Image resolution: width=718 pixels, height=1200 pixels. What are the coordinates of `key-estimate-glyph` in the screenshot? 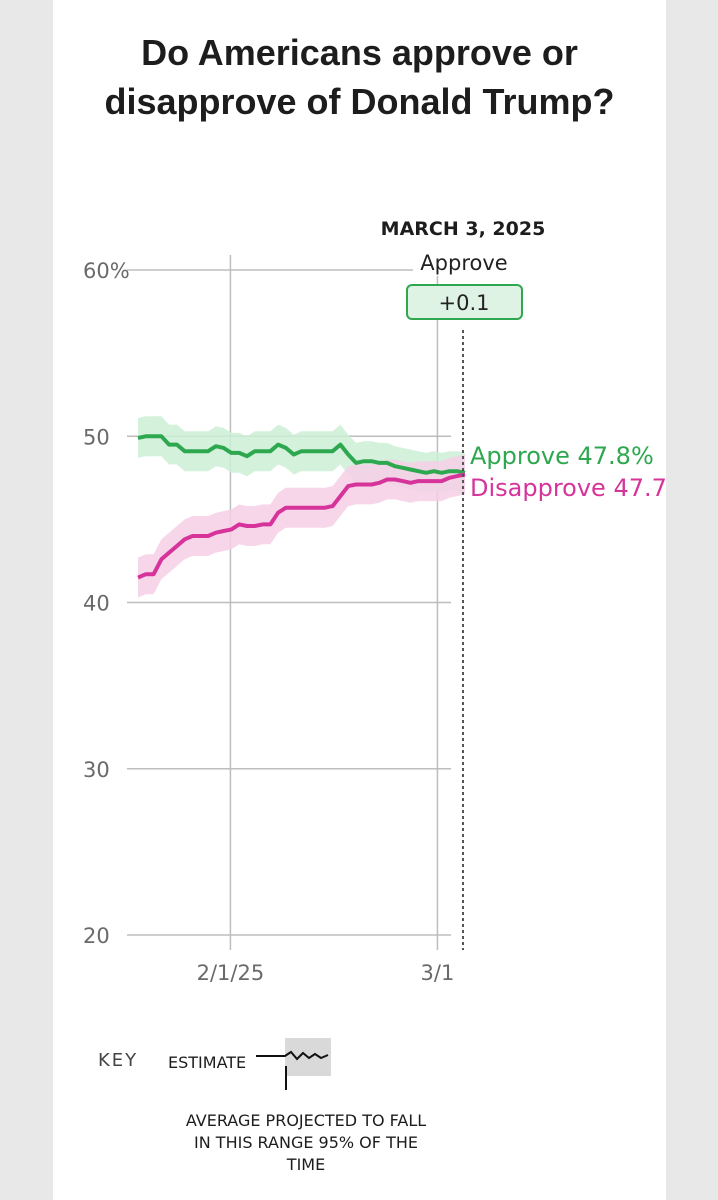 It's located at (293, 1064).